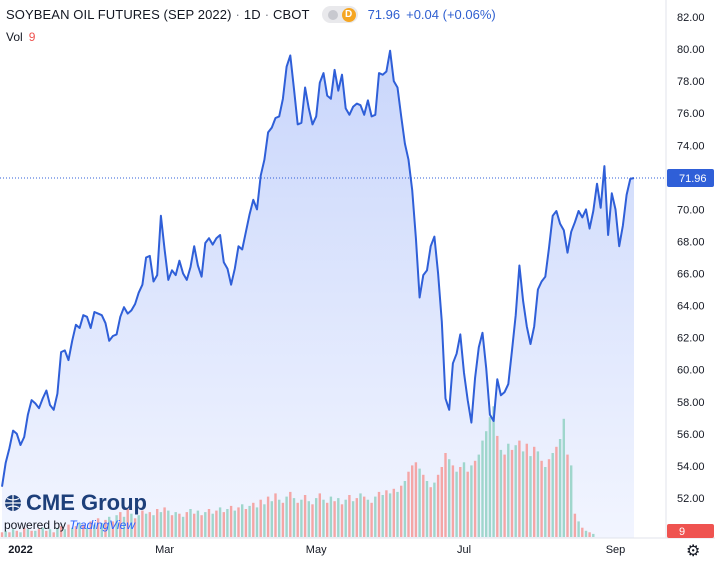 This screenshot has width=715, height=565. I want to click on chart-settings-gear-icon: ⚙, so click(693, 551).